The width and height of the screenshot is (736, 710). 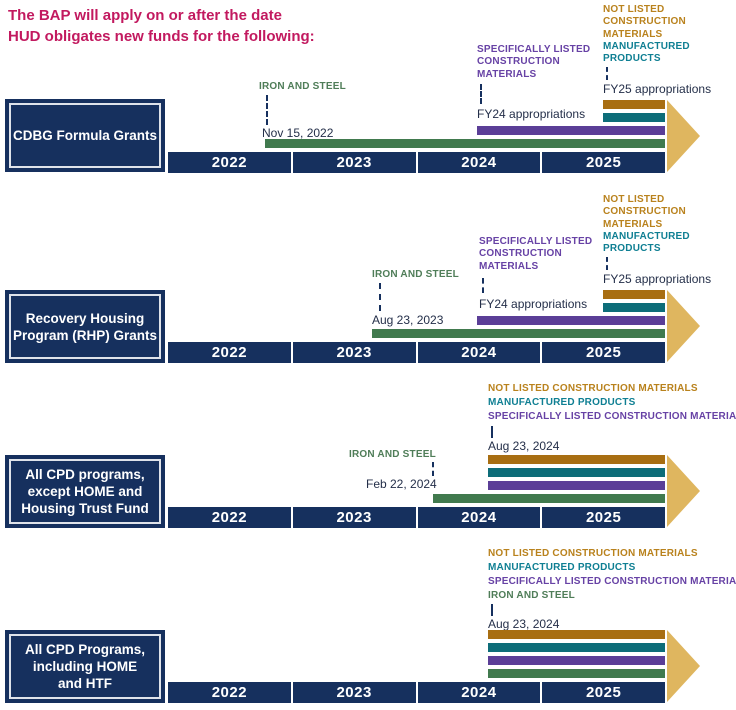 I want to click on program-line: Housing Trust Fund, so click(x=85, y=508).